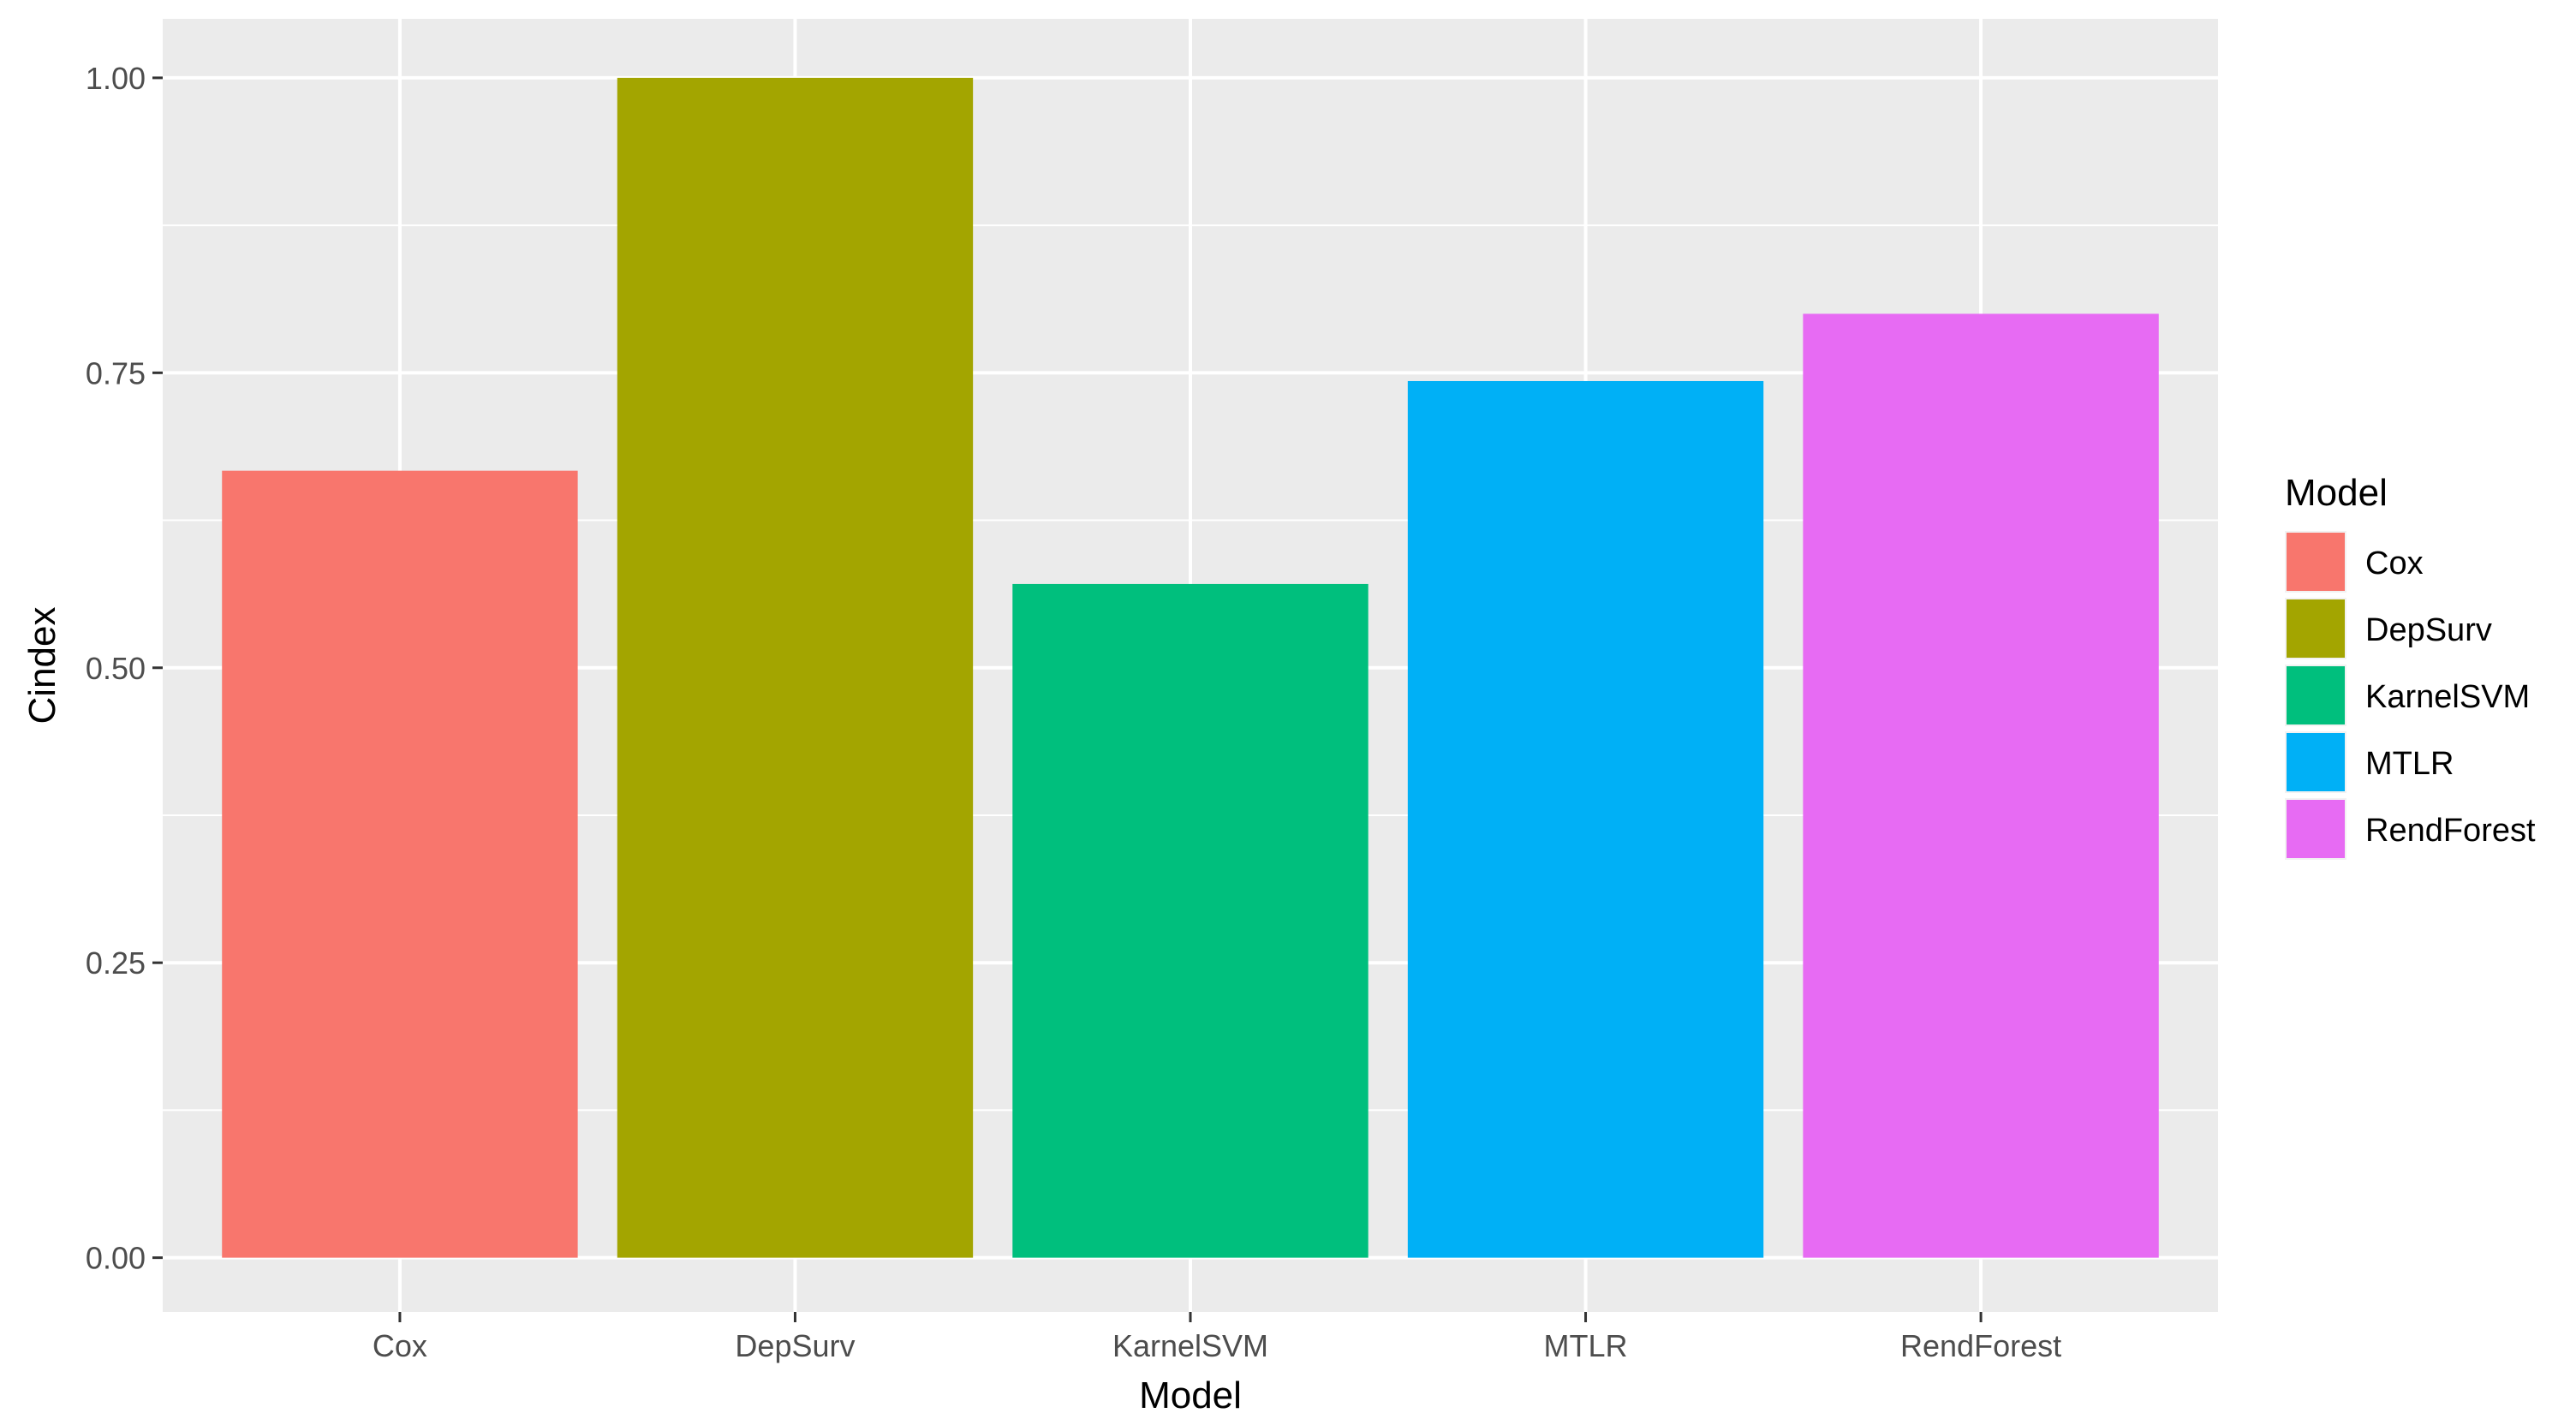 This screenshot has width=2576, height=1425. Describe the element at coordinates (400, 1345) in the screenshot. I see `x-tick-label: Cox` at that location.